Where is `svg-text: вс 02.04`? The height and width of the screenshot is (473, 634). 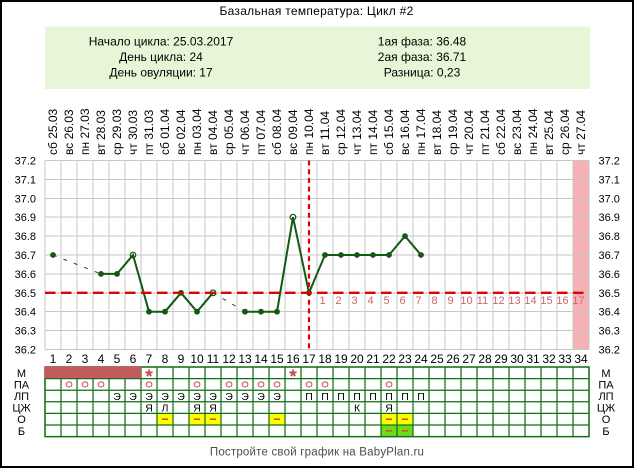 svg-text: вс 02.04 is located at coordinates (181, 132).